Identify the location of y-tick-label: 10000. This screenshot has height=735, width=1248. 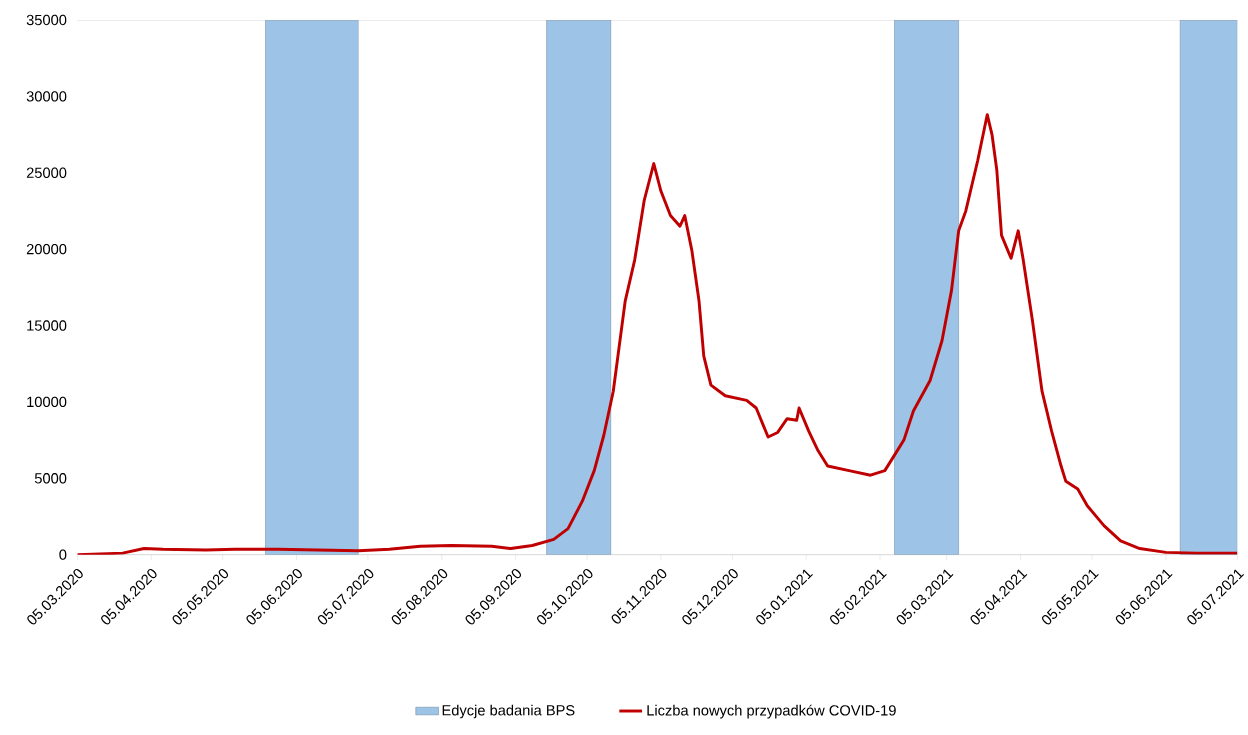
(47, 402).